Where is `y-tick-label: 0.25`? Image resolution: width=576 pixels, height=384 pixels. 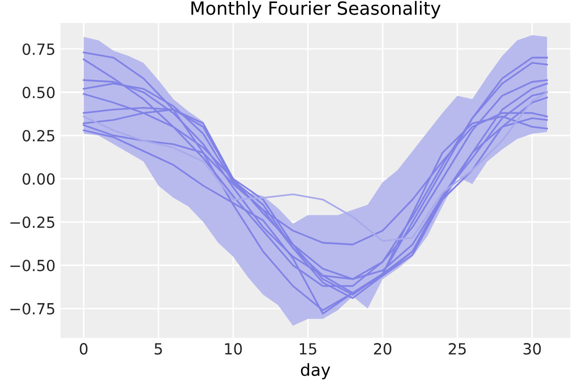 y-tick-label: 0.25 is located at coordinates (38, 136).